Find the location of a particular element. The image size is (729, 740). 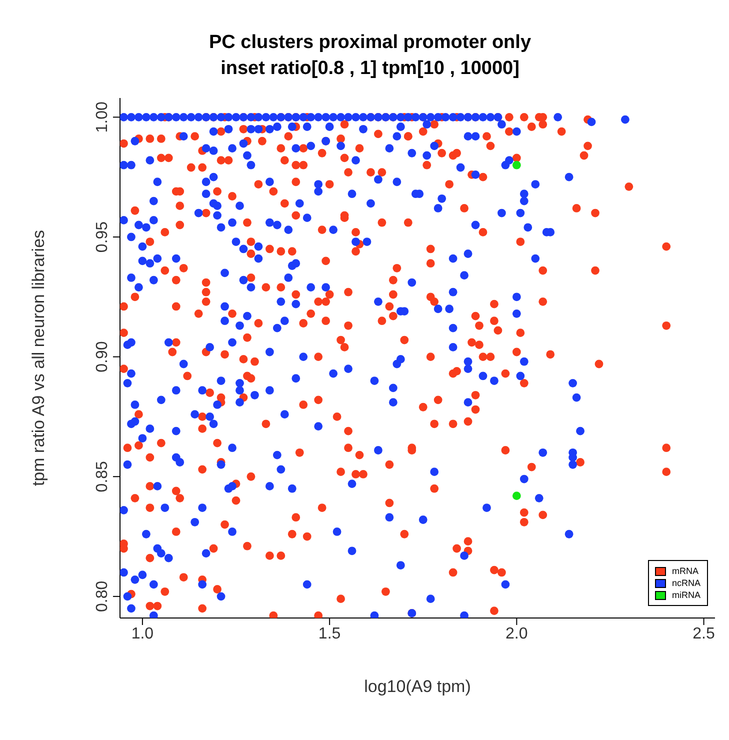

legend-label: miRNA is located at coordinates (686, 595).